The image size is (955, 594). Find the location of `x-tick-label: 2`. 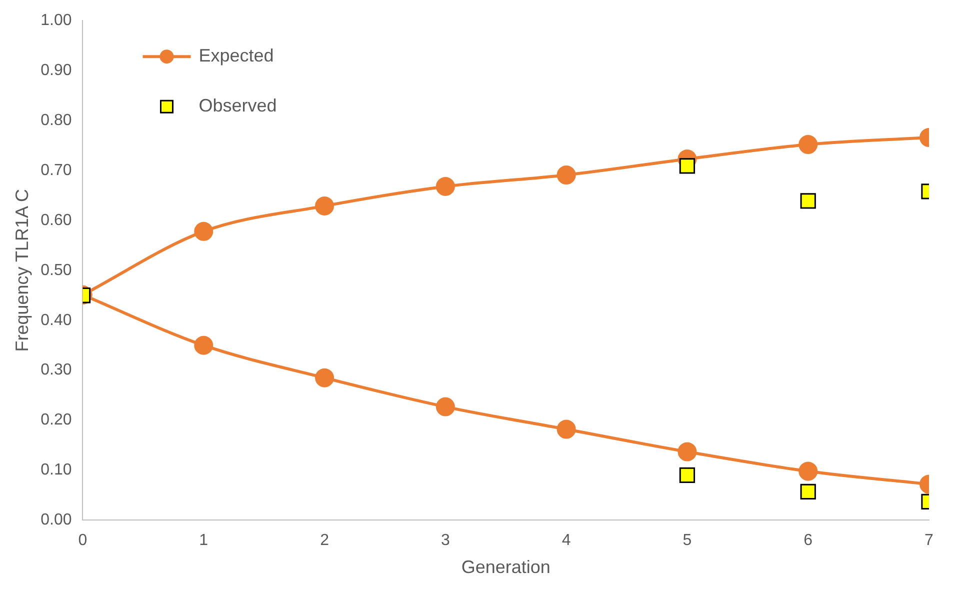

x-tick-label: 2 is located at coordinates (325, 541).